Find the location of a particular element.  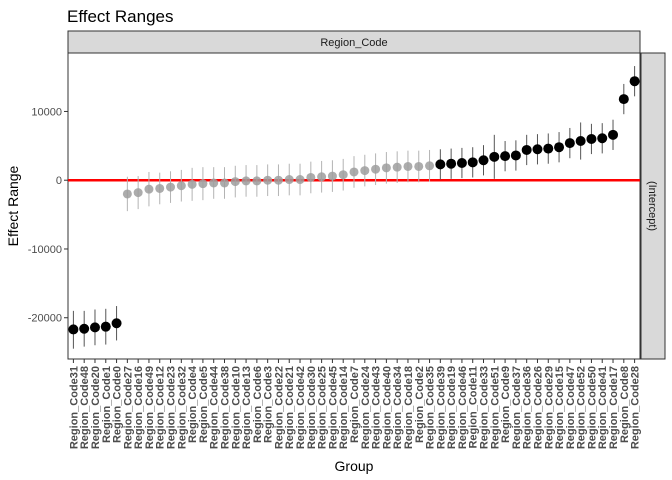

y-tick-label: 10000 is located at coordinates (46, 112).